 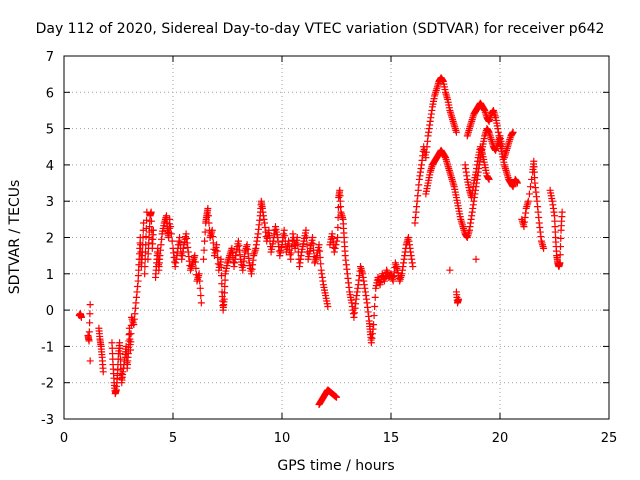 I want to click on y-tick-label: 1, so click(x=50, y=275).